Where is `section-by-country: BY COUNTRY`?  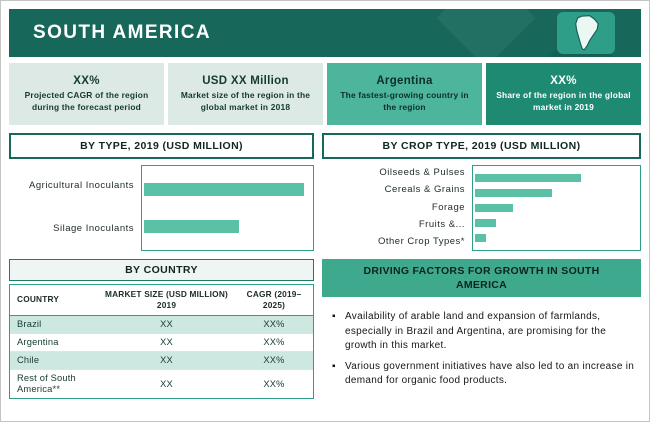 section-by-country: BY COUNTRY is located at coordinates (162, 270).